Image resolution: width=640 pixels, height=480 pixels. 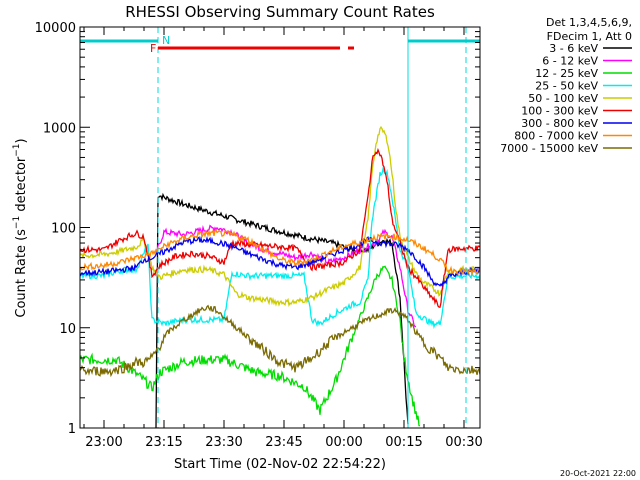 I want to click on x-tick-label-4: 23:45, so click(x=283, y=442).